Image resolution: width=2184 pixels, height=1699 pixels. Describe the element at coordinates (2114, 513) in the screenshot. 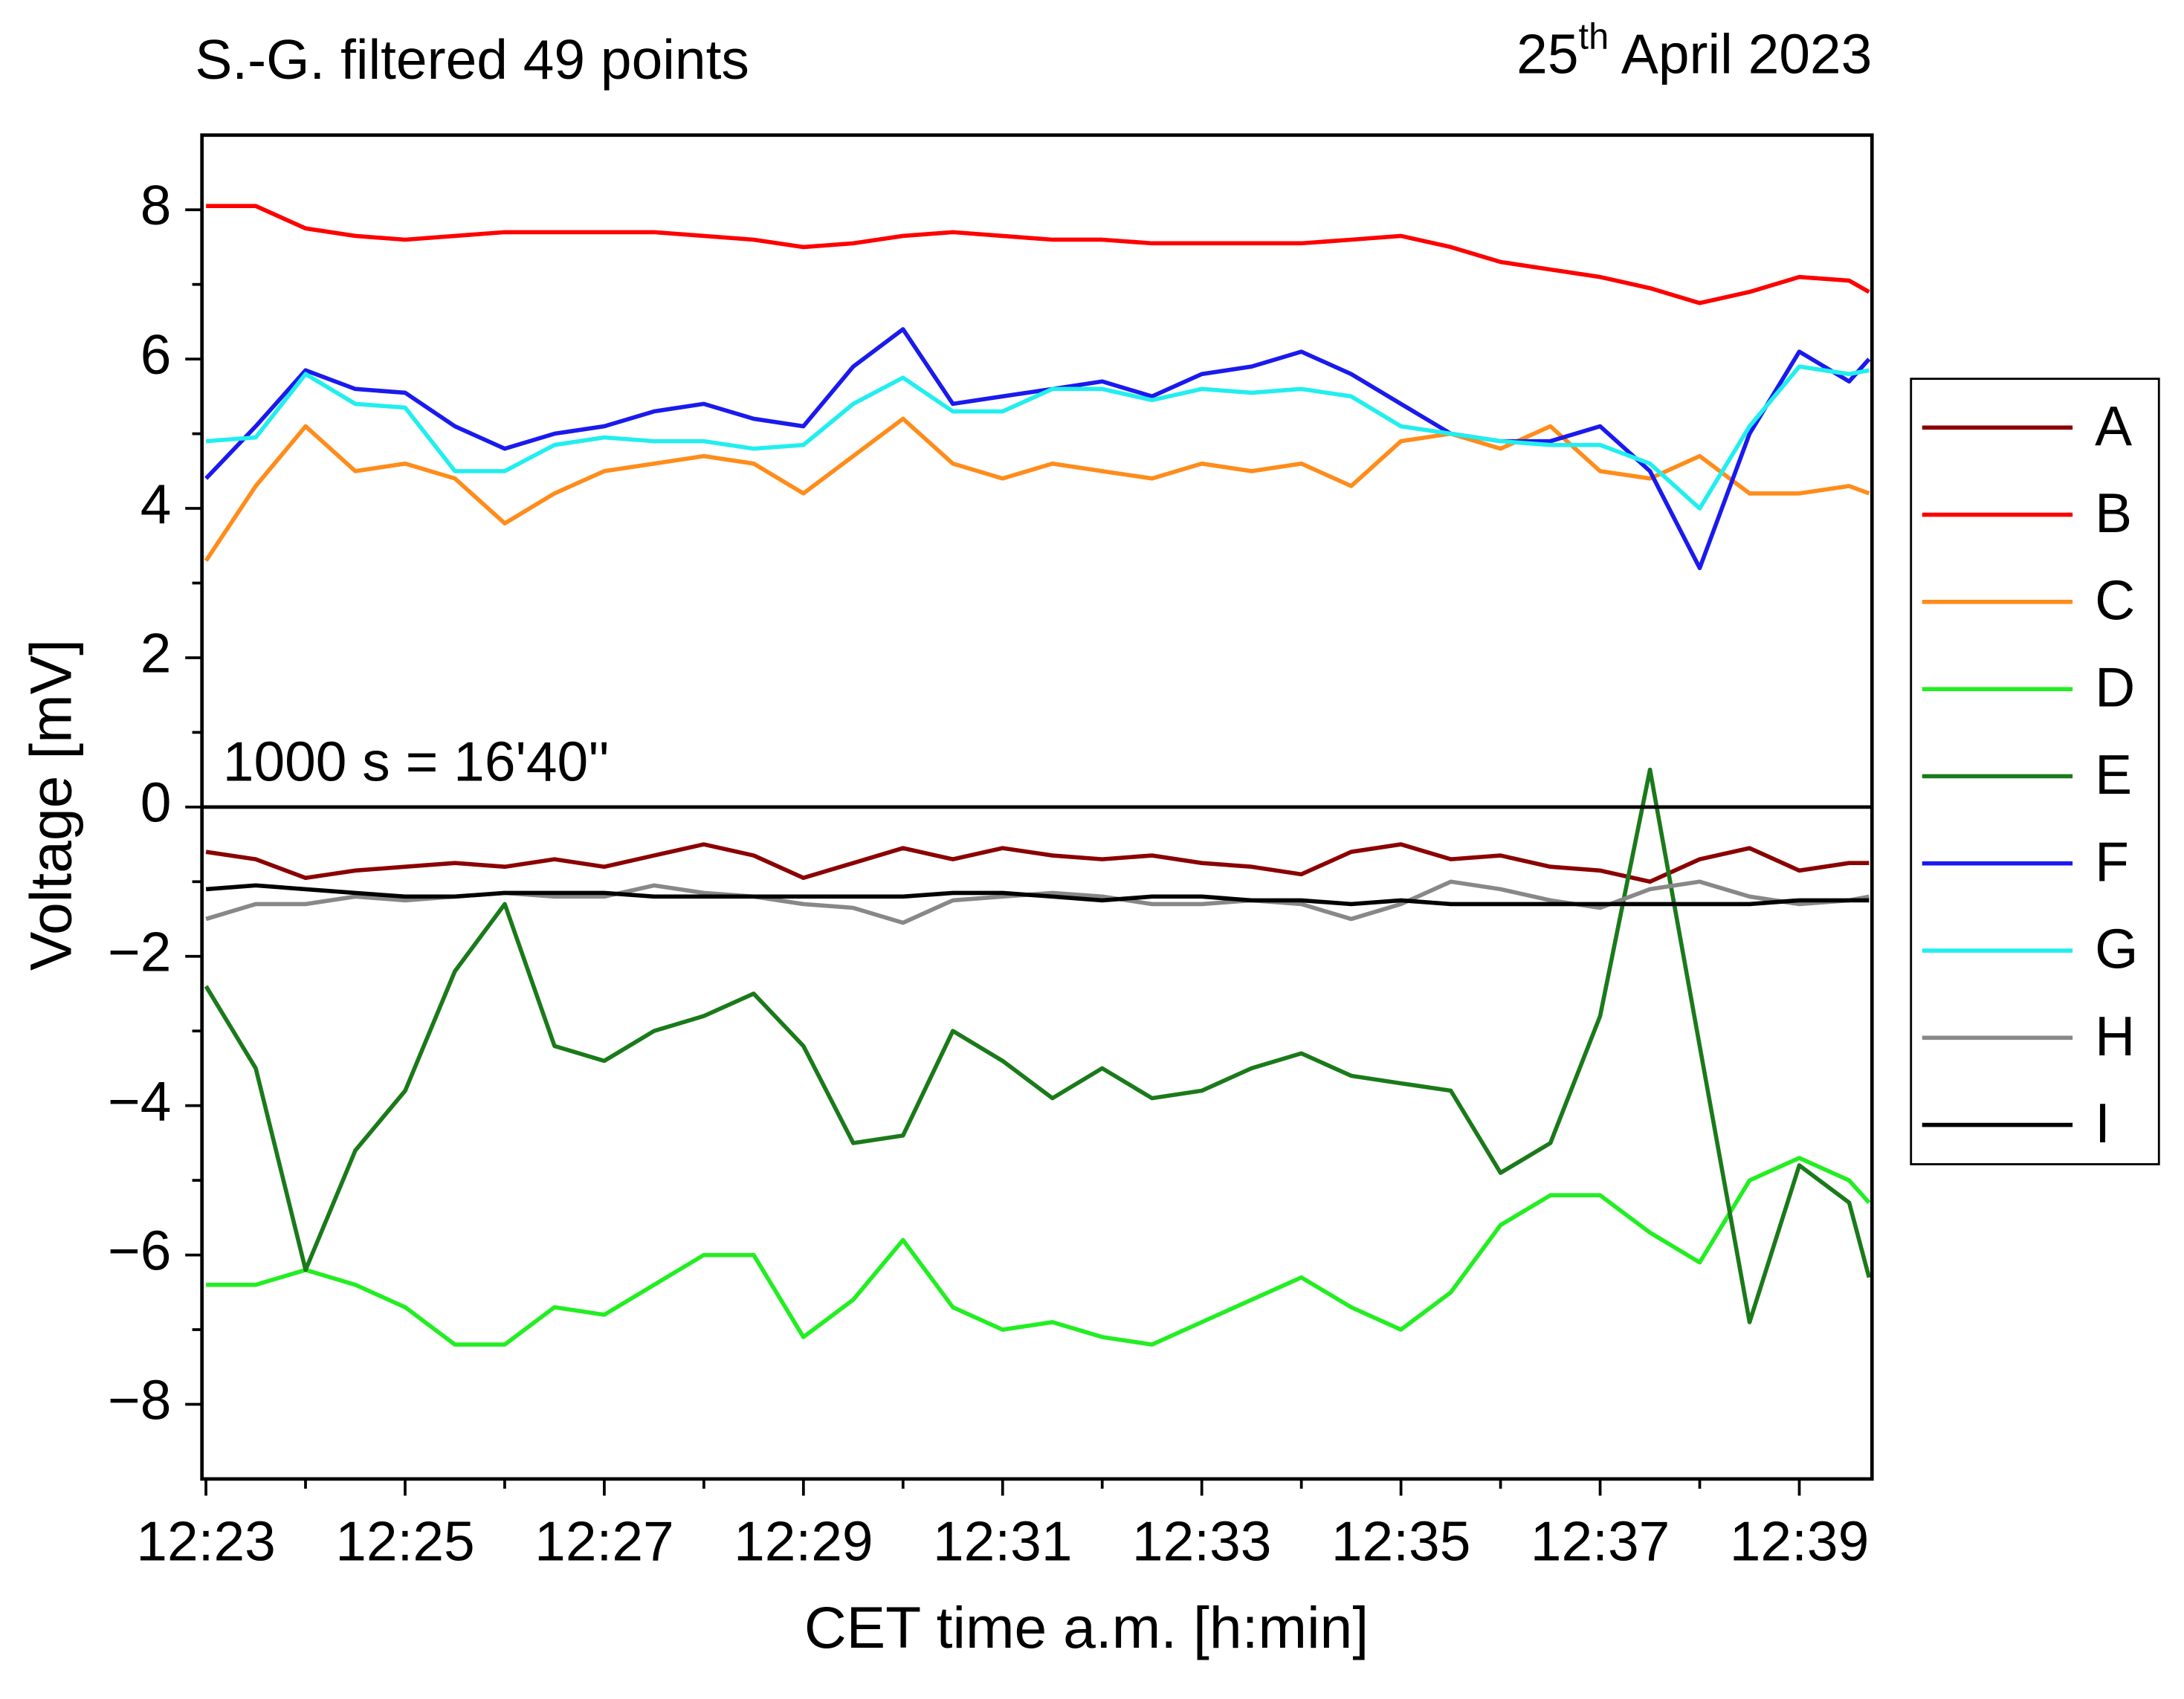

I see `legend-label: B` at that location.